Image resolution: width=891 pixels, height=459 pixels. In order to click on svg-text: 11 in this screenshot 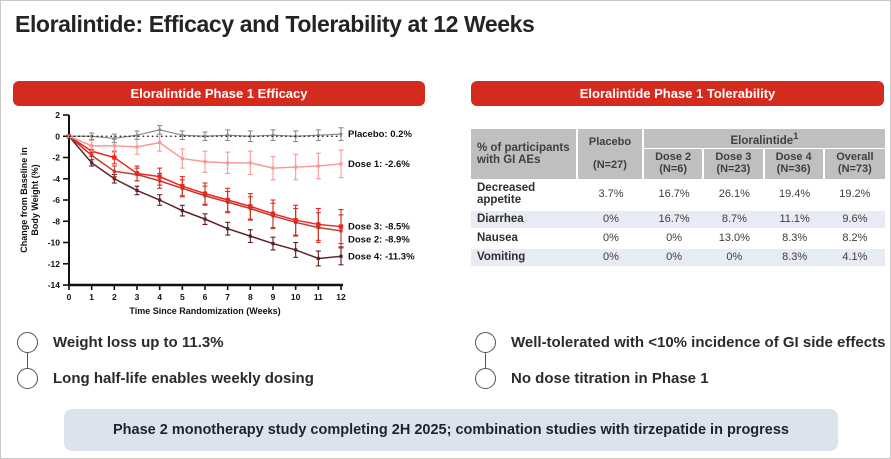, I will do `click(318, 297)`.